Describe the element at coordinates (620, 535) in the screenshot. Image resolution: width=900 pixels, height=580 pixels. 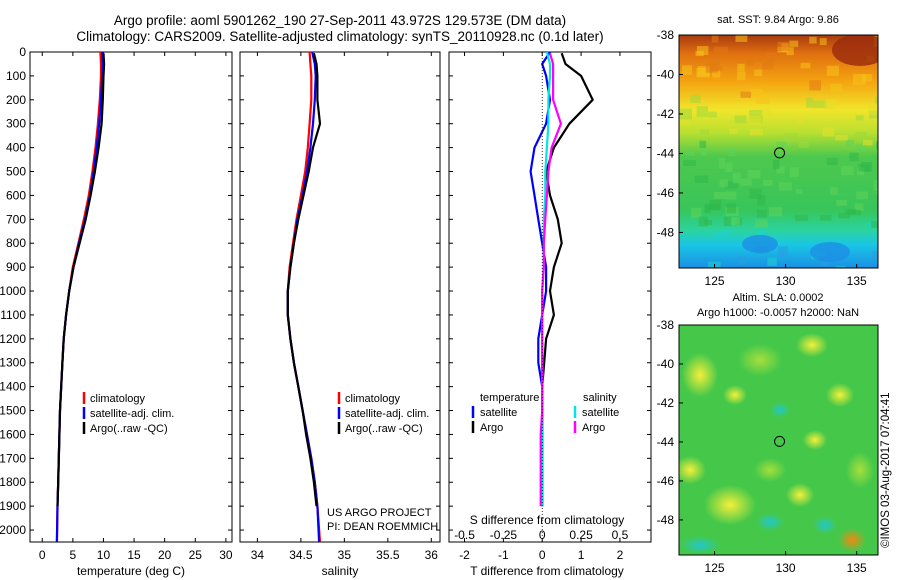
I see `difference-s-tick-label: 0.5` at that location.